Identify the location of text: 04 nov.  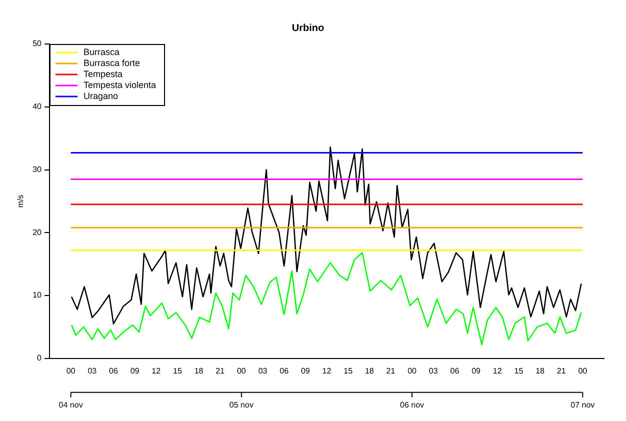
(70, 405).